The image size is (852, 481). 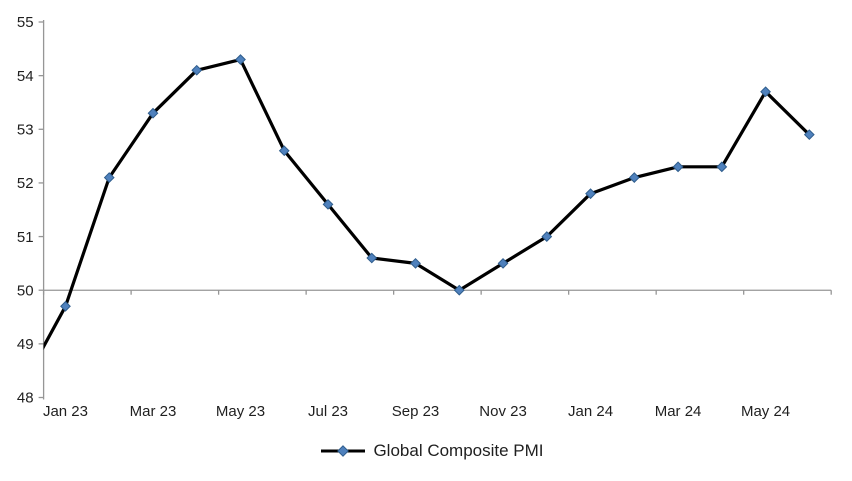 I want to click on x-axis-tick-label: Nov 23, so click(x=503, y=411).